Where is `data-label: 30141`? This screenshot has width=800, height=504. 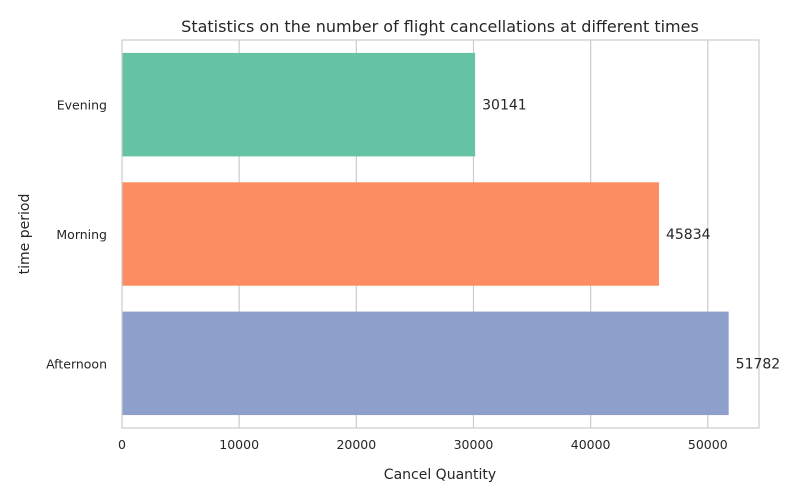
data-label: 30141 is located at coordinates (504, 106).